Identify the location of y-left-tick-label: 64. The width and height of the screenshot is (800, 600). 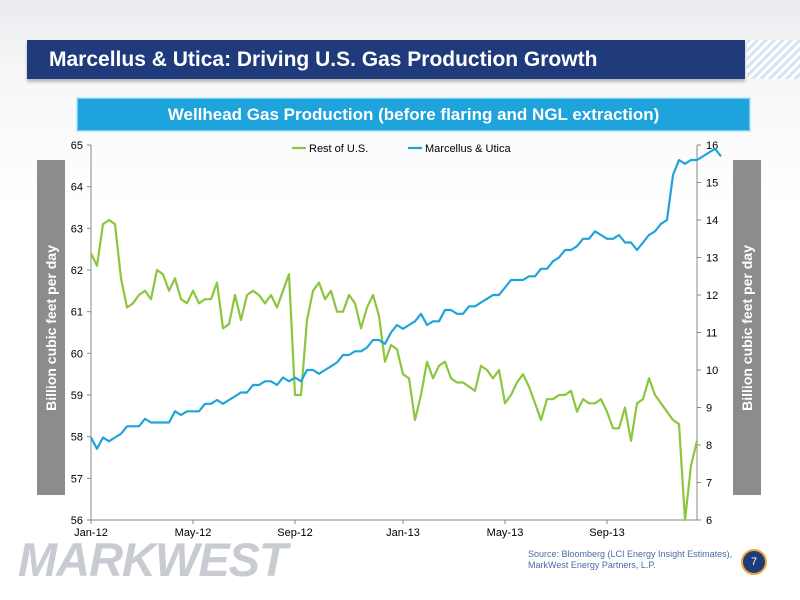
(77, 188).